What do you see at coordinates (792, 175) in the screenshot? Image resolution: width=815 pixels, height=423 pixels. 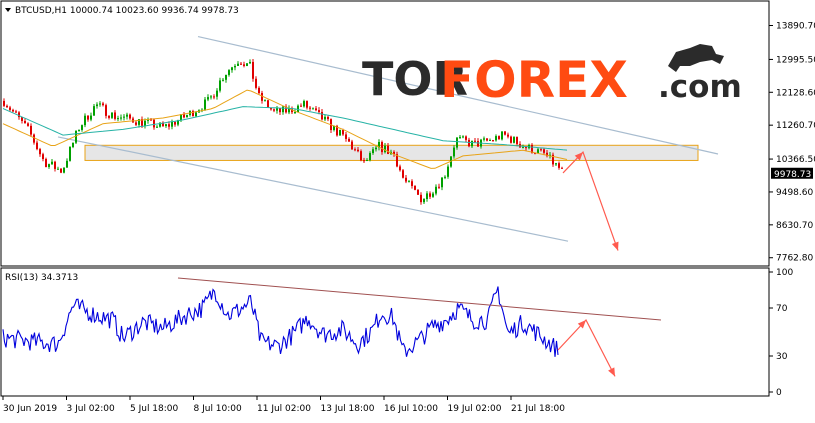 I see `last-price-label: 9978.73` at bounding box center [792, 175].